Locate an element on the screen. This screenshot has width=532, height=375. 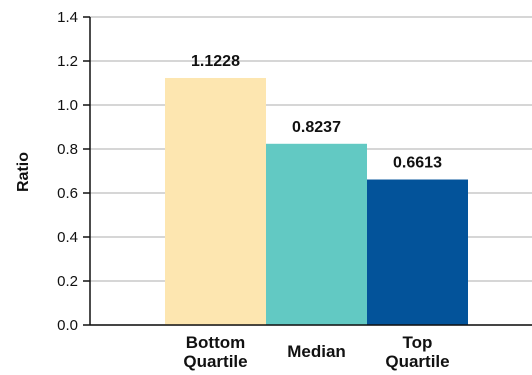
x-category-label: Top Quartile is located at coordinates (417, 352).